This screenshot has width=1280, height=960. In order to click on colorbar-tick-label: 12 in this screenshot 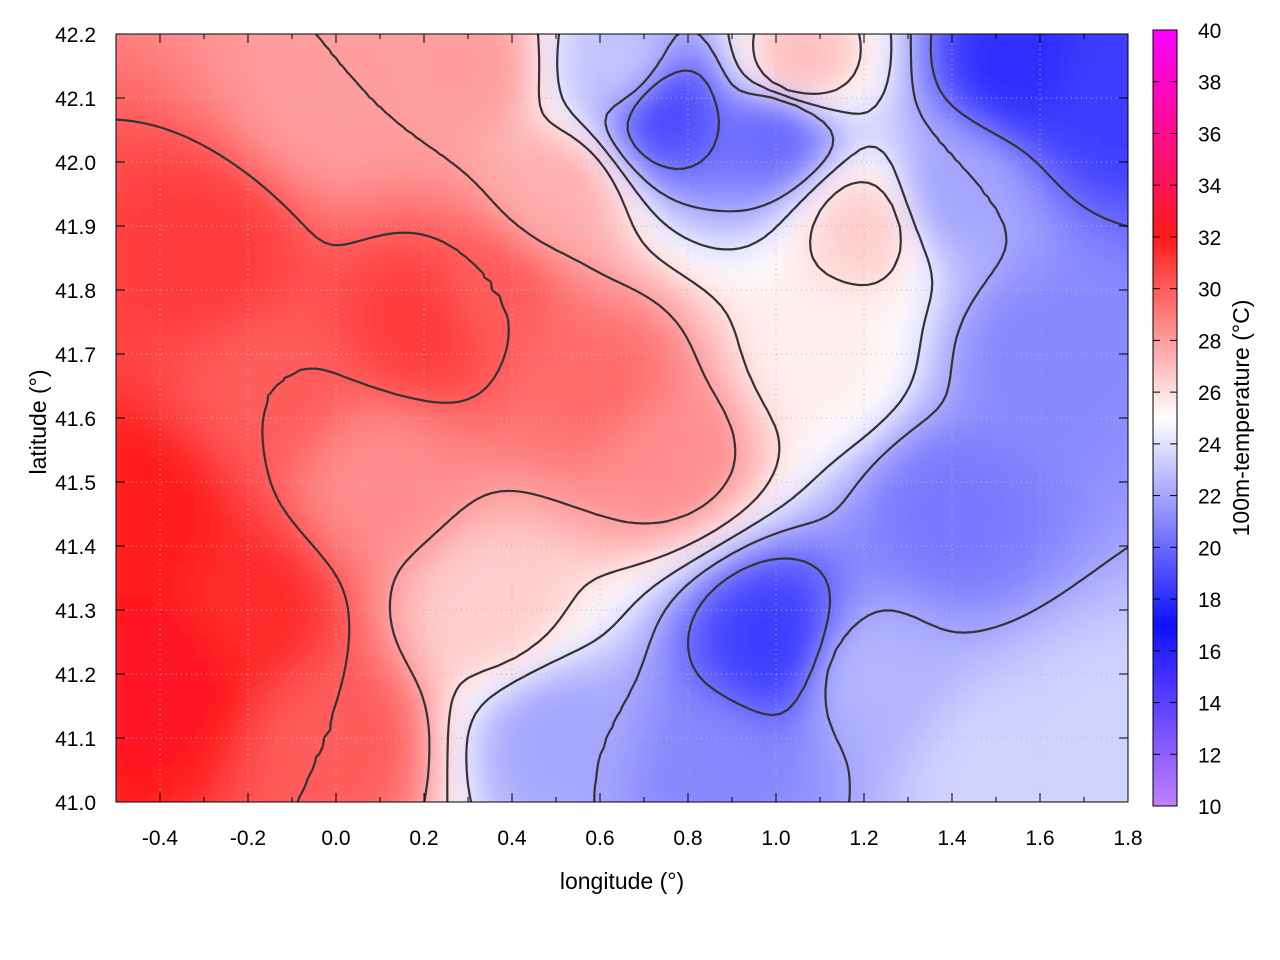, I will do `click(1209, 755)`.